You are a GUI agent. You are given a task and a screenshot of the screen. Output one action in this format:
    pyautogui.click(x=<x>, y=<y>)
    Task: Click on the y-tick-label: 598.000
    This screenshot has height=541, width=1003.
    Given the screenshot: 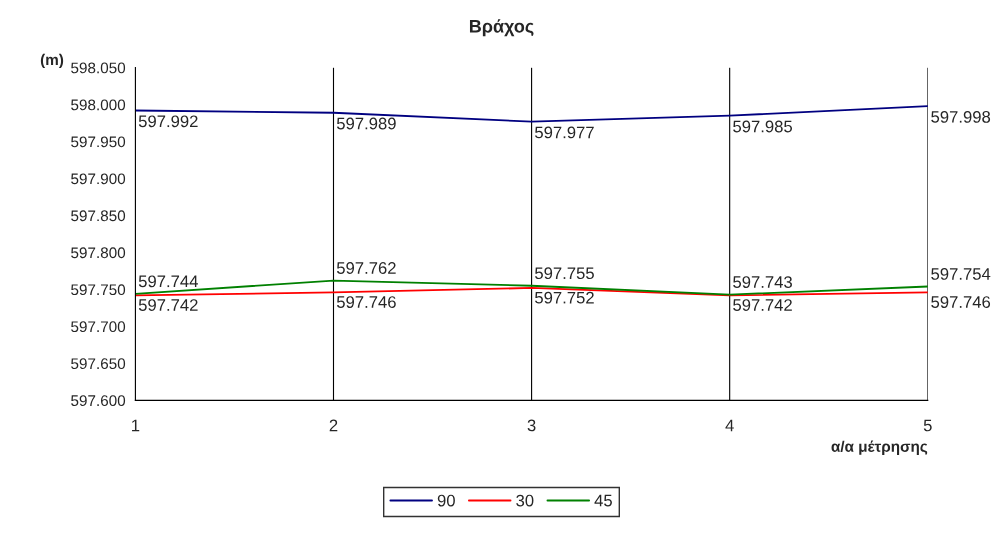 What is the action you would take?
    pyautogui.click(x=98, y=105)
    